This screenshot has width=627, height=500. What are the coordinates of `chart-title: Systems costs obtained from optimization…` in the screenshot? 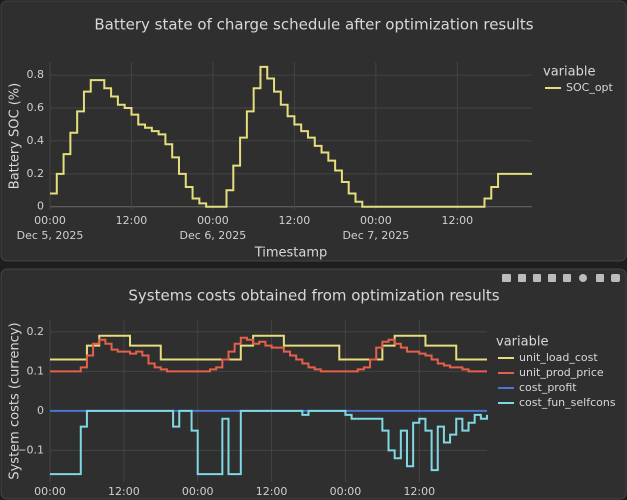 It's located at (313, 296).